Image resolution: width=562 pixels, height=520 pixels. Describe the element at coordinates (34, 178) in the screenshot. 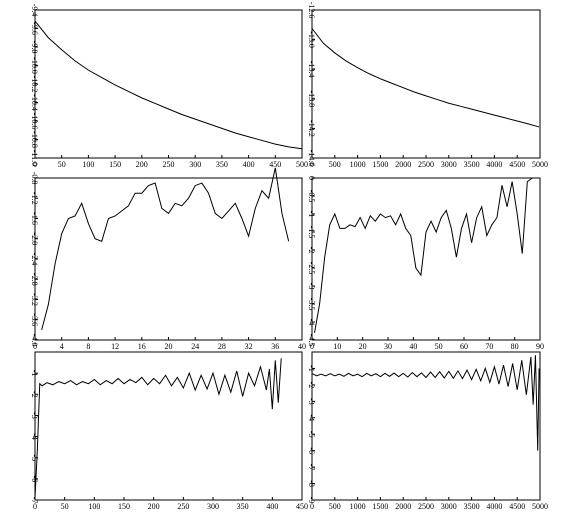

I see `y-tick-label: -0.8` at that location.